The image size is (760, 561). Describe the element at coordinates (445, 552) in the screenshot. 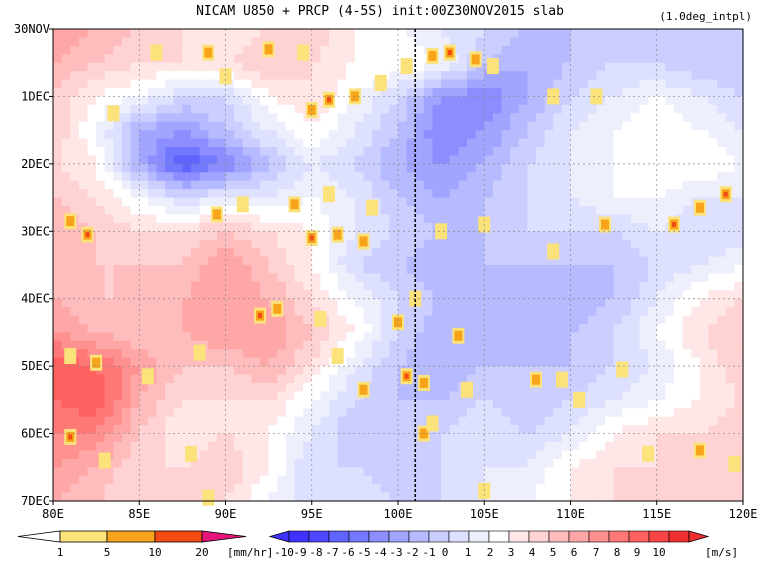

I see `u850-colorbar-label: 0` at that location.